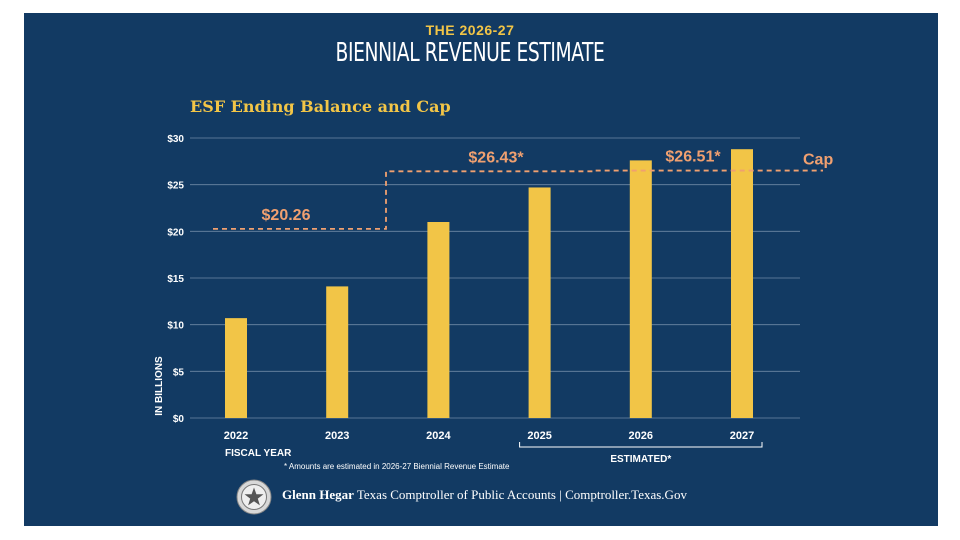 This screenshot has width=960, height=540. What do you see at coordinates (742, 283) in the screenshot?
I see `bar-2027` at bounding box center [742, 283].